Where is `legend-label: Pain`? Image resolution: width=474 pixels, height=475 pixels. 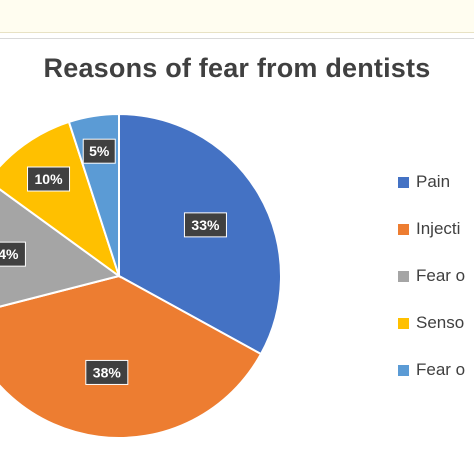
legend-label: Pain is located at coordinates (433, 181).